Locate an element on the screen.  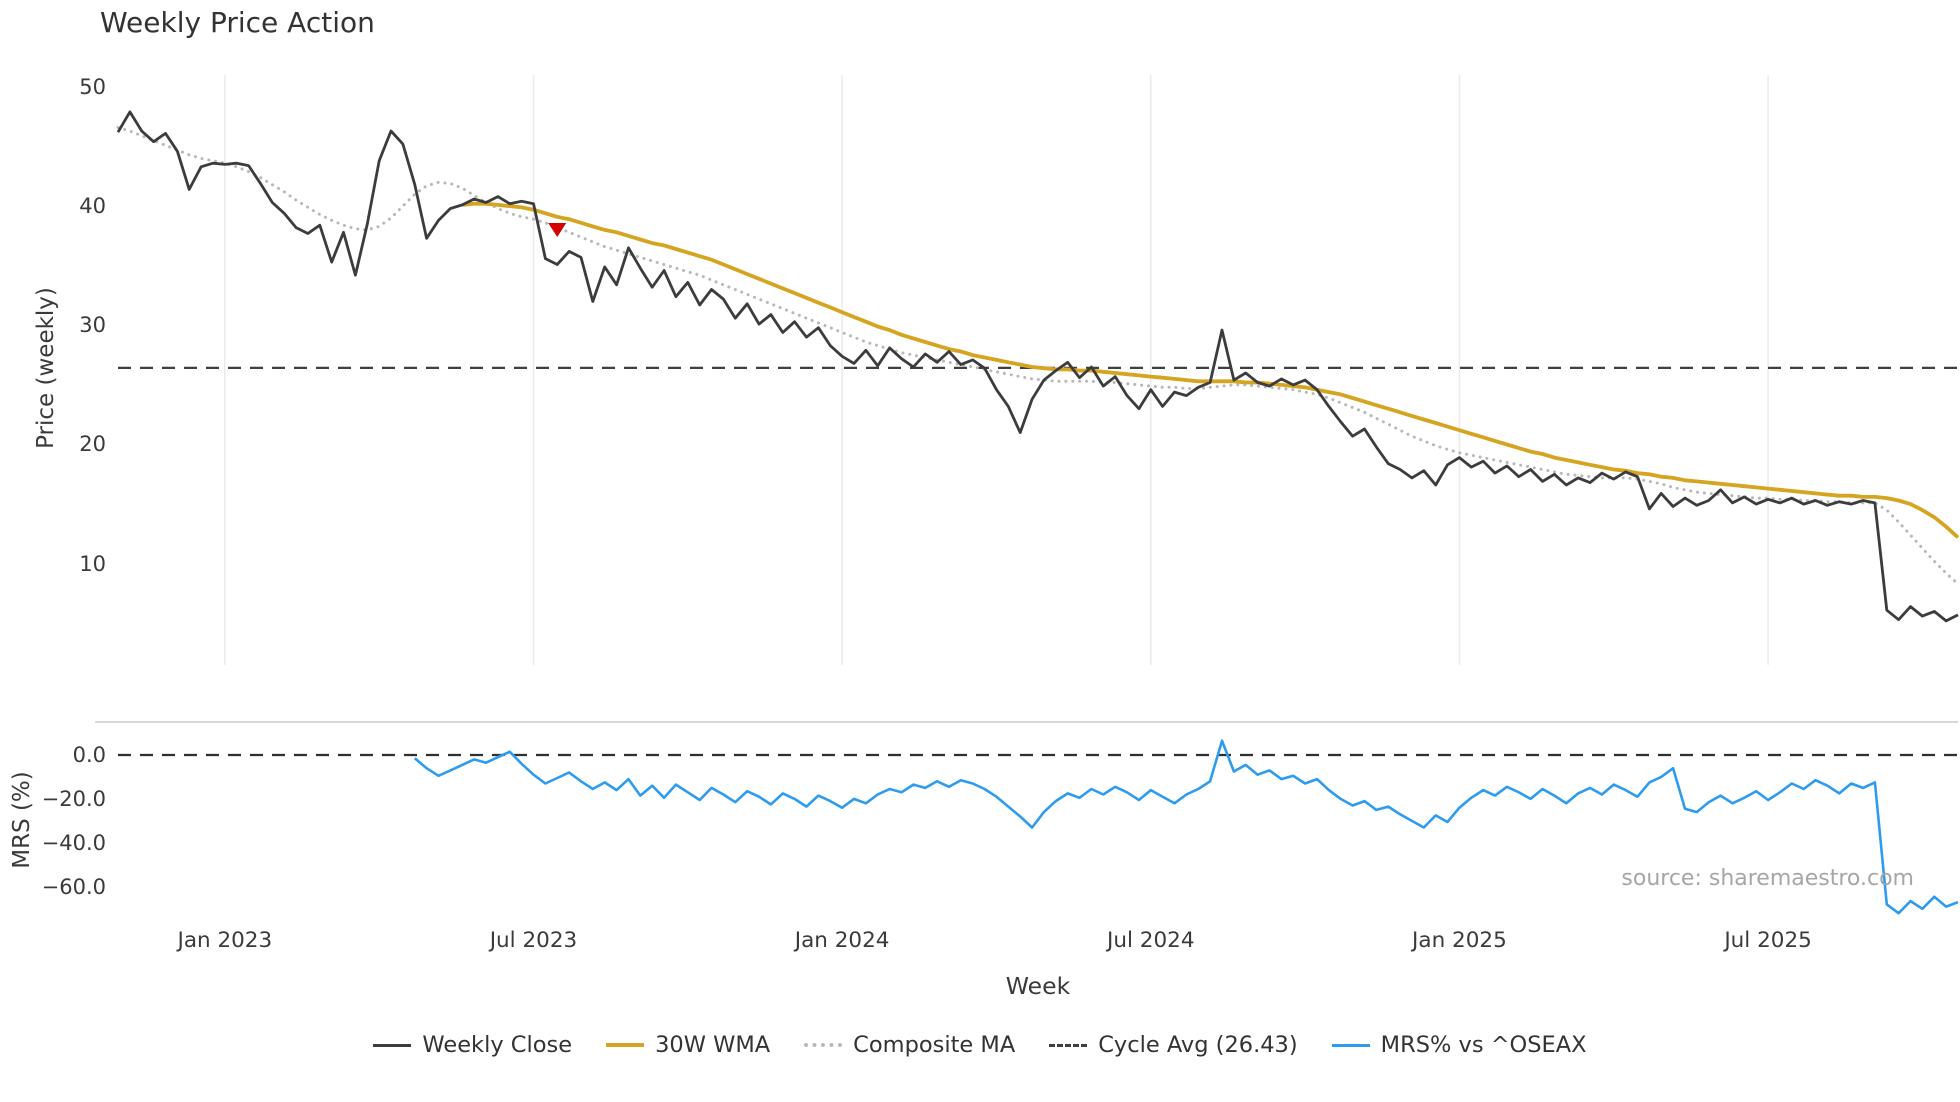
legend-label: Weekly Close is located at coordinates (497, 1045).